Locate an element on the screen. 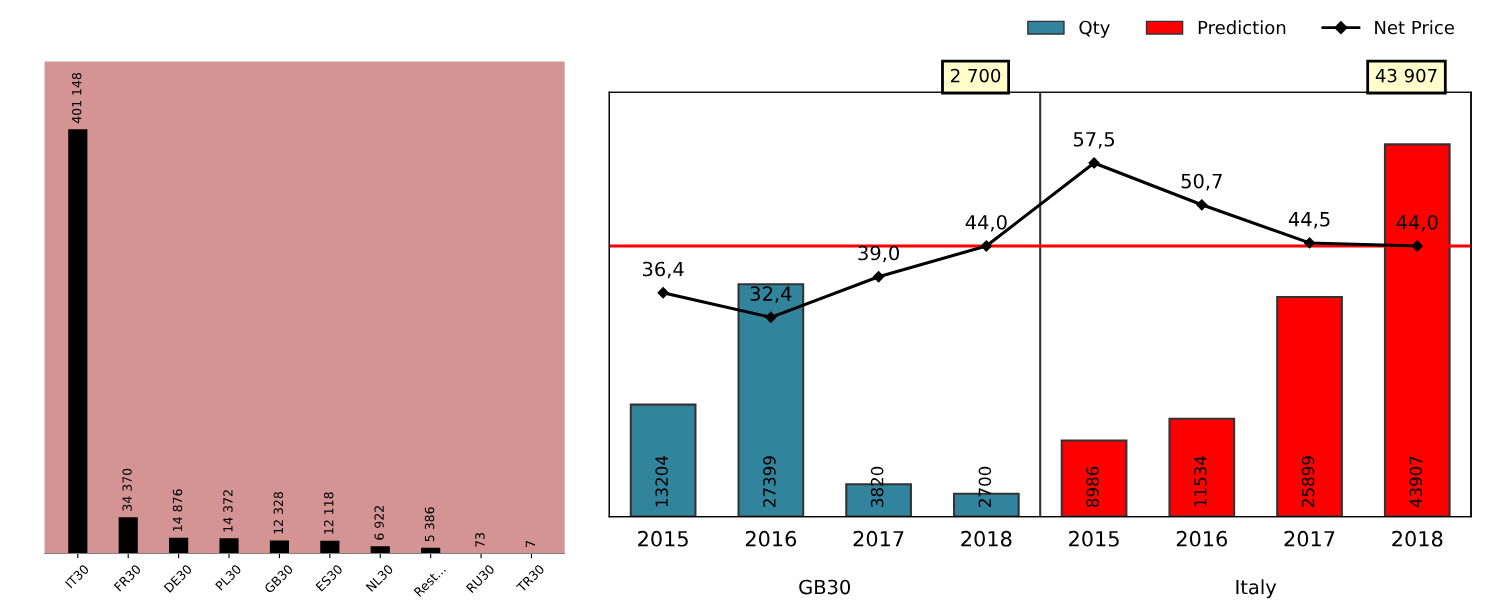  data-label: 25899 is located at coordinates (1308, 481).